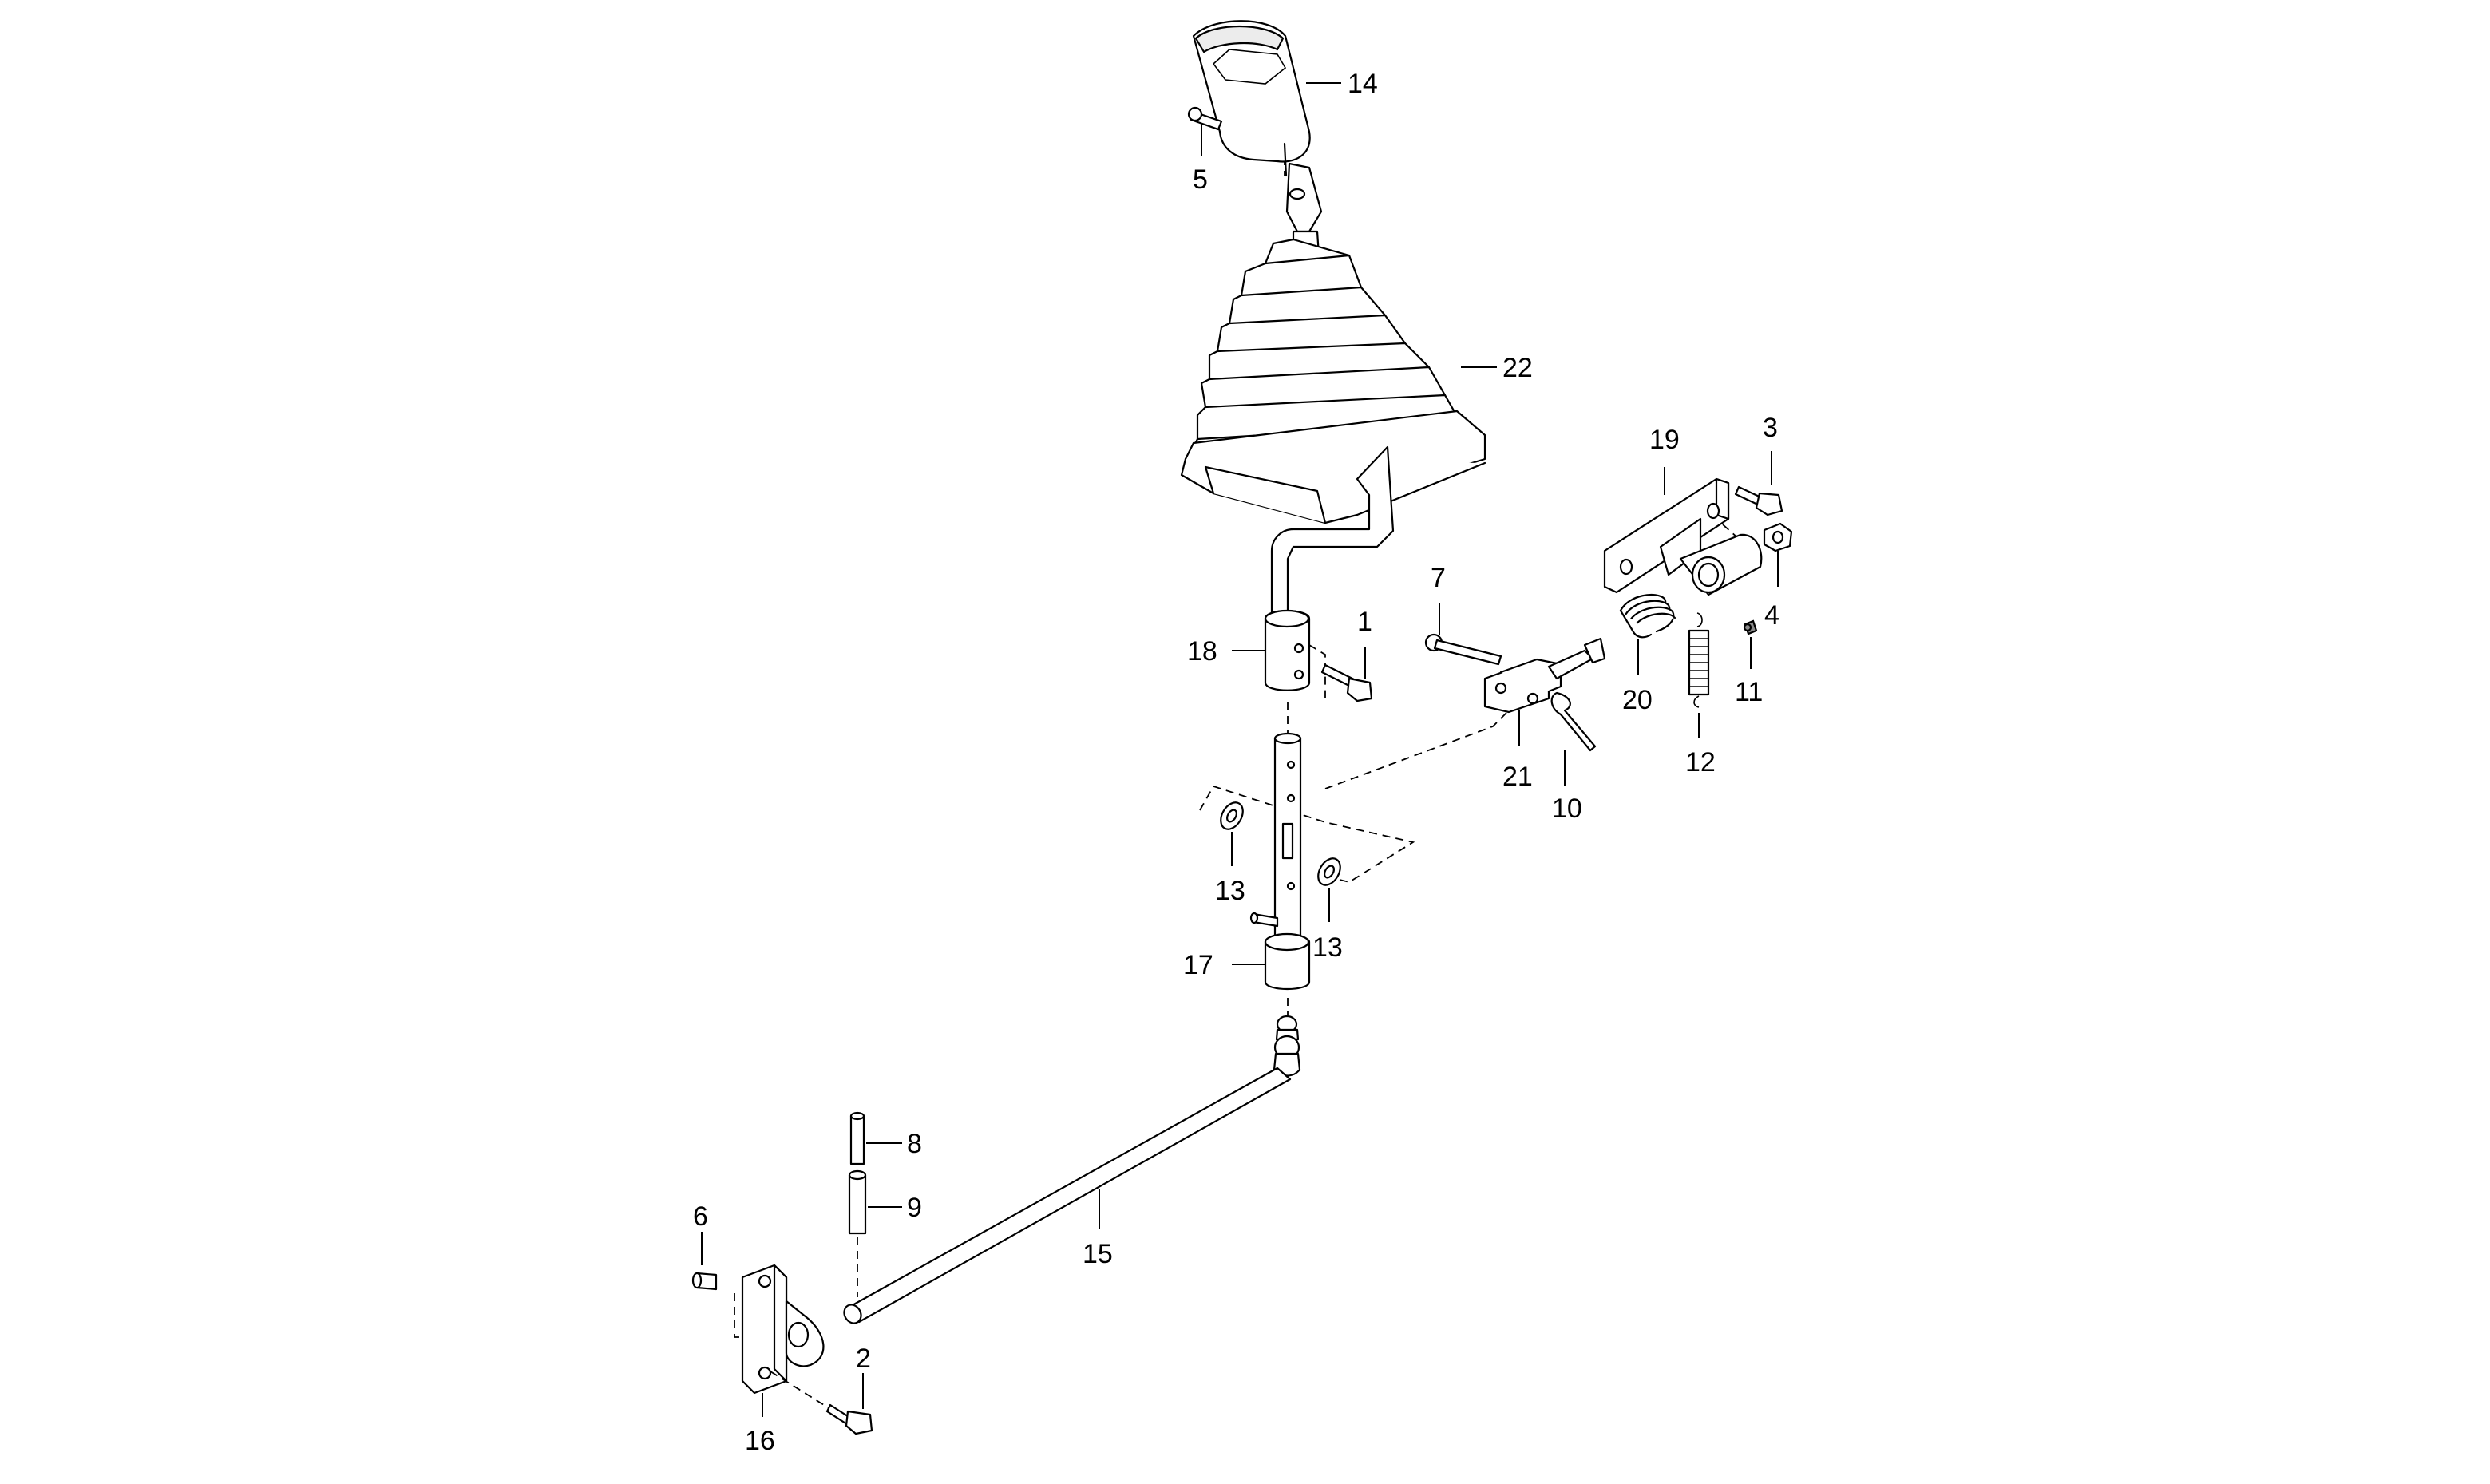 The image size is (2490, 1484). What do you see at coordinates (1332, 534) in the screenshot?
I see `lever-bent-rod` at bounding box center [1332, 534].